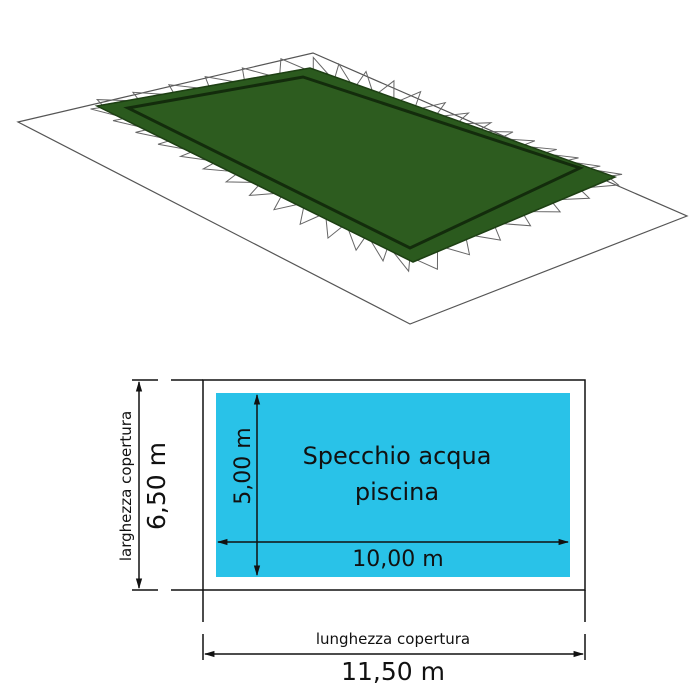 The height and width of the screenshot is (700, 700). I want to click on water-length-value: 10,00 m, so click(397, 559).